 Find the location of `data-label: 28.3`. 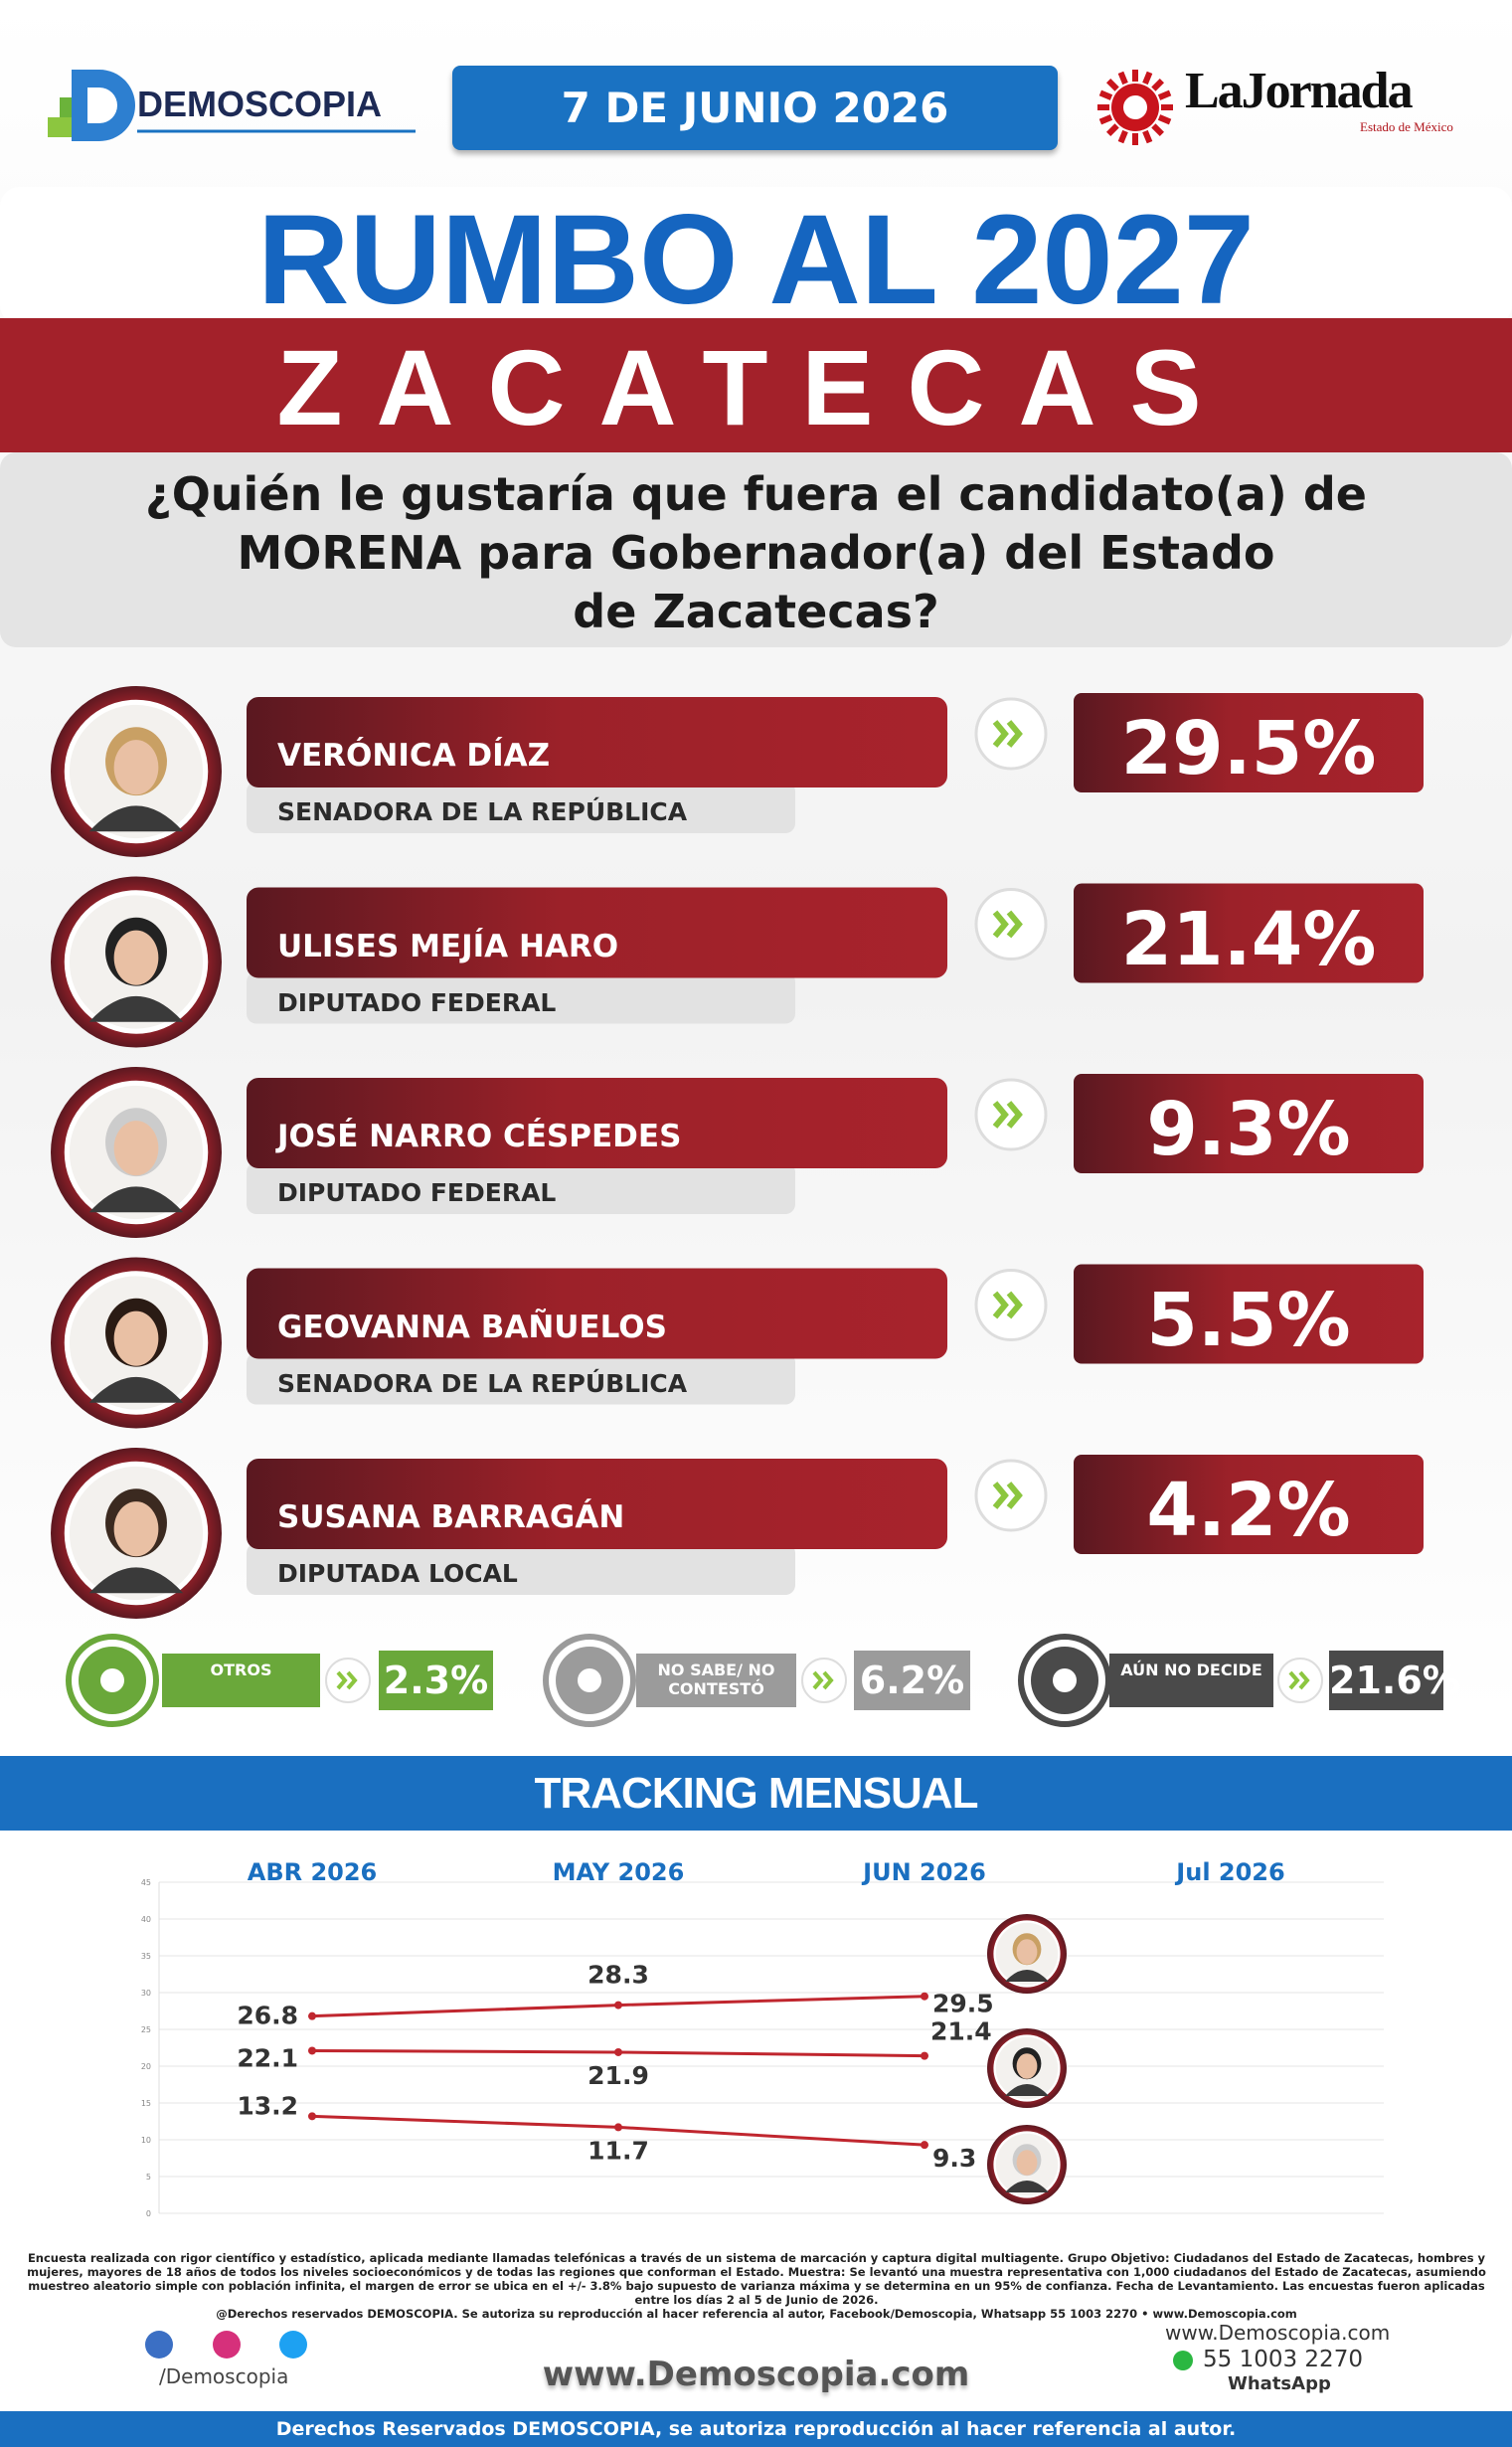

data-label: 28.3 is located at coordinates (618, 1975).